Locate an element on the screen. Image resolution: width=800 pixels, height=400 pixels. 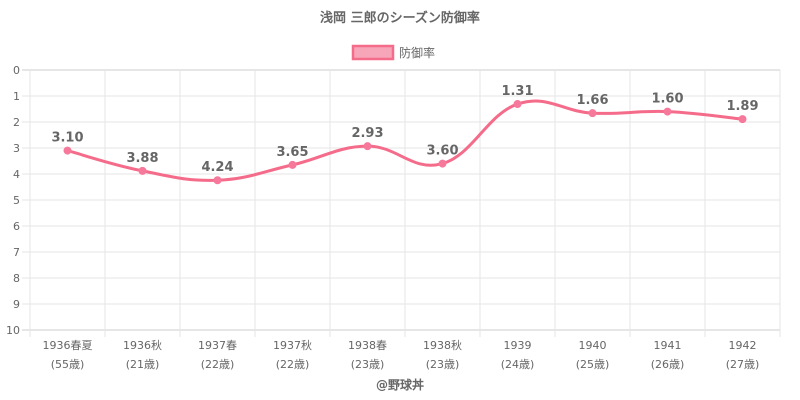
legend-label: 防御率 is located at coordinates (417, 52).